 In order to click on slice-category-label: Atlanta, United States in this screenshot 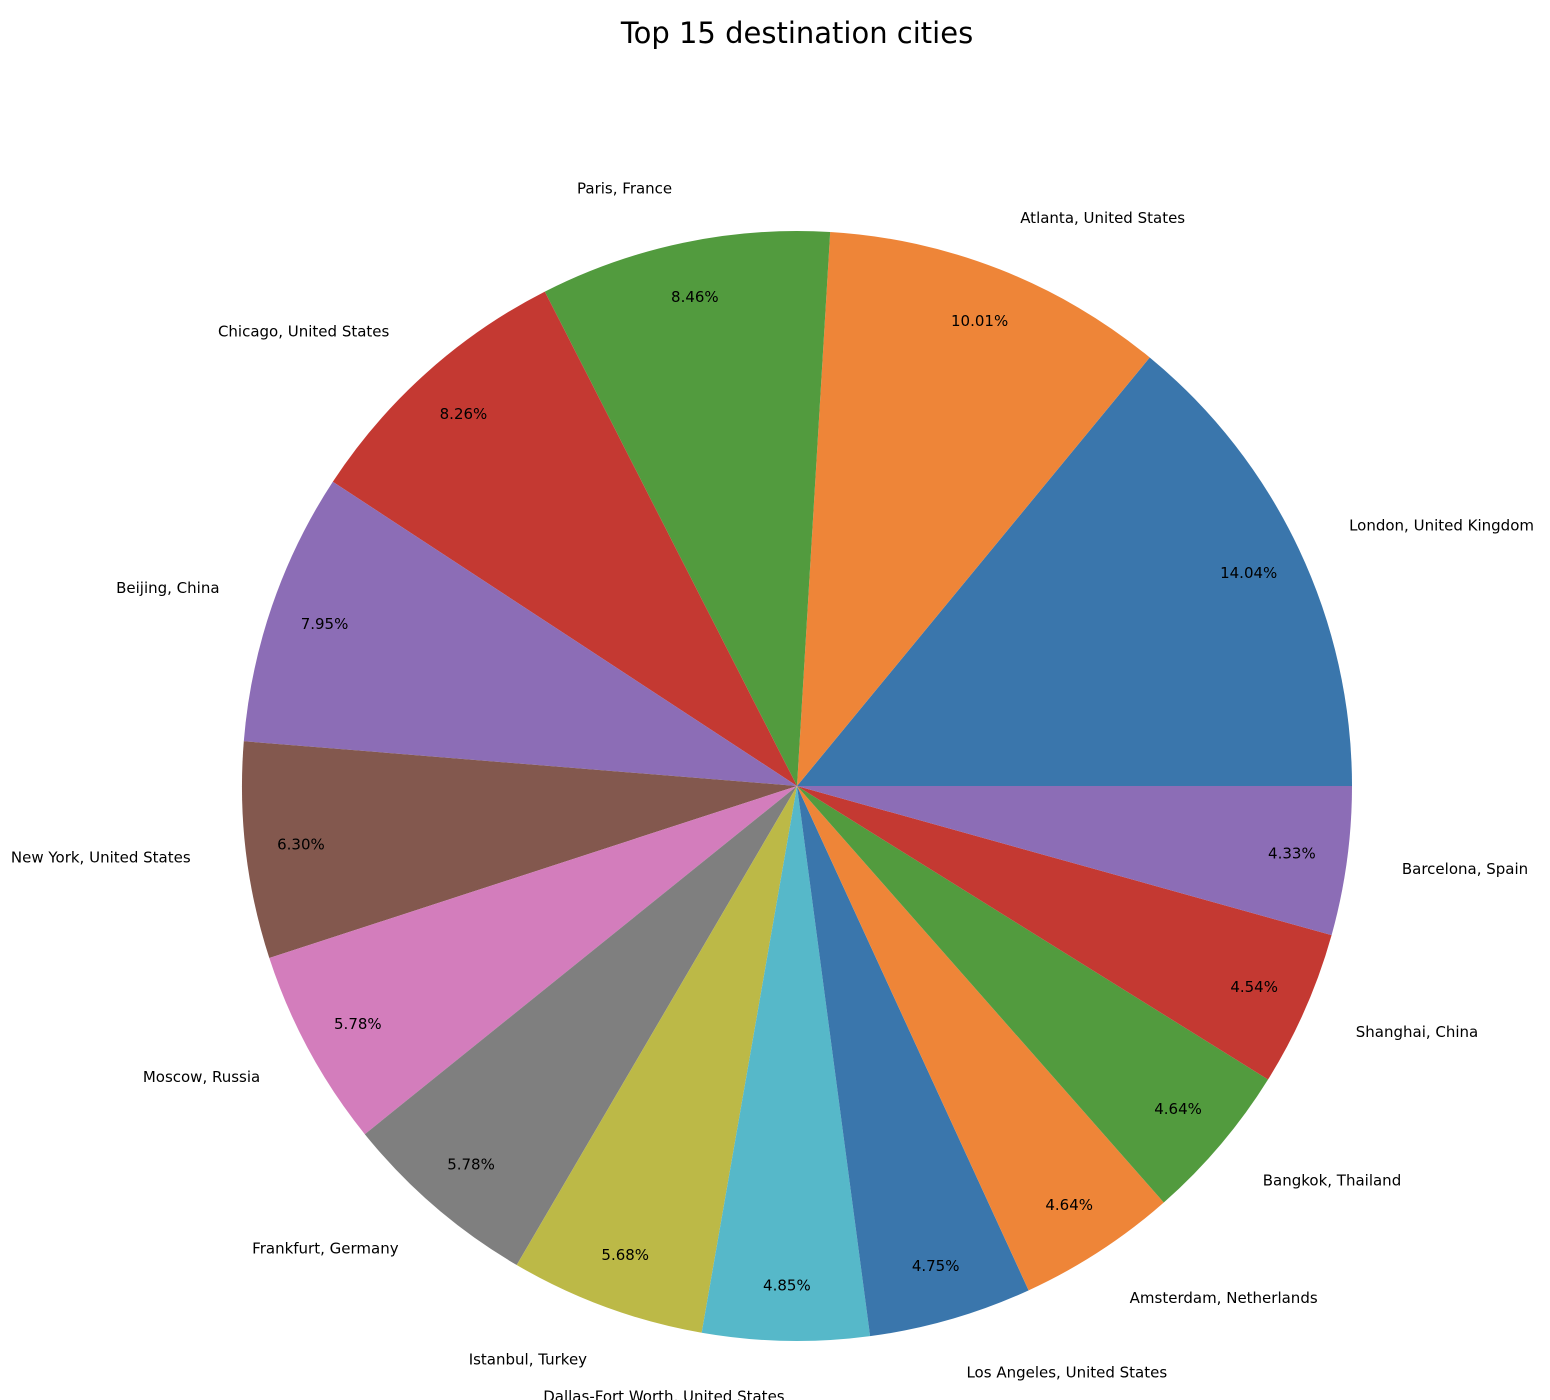, I will do `click(1102, 218)`.